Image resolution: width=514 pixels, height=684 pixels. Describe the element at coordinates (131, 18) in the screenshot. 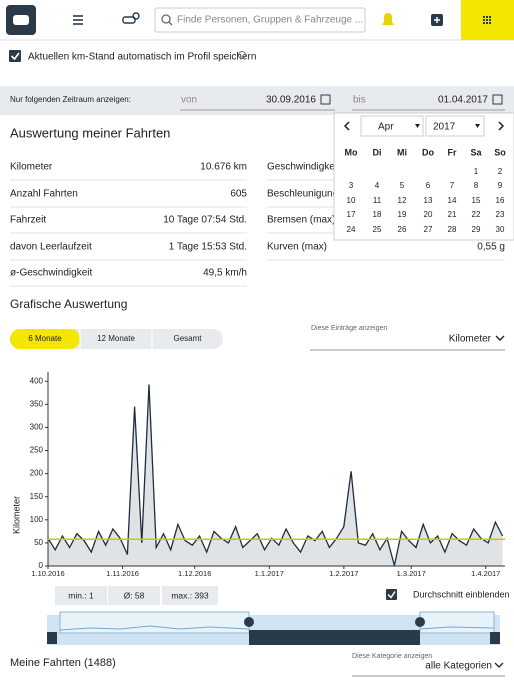

I see `vehicles-icon` at that location.